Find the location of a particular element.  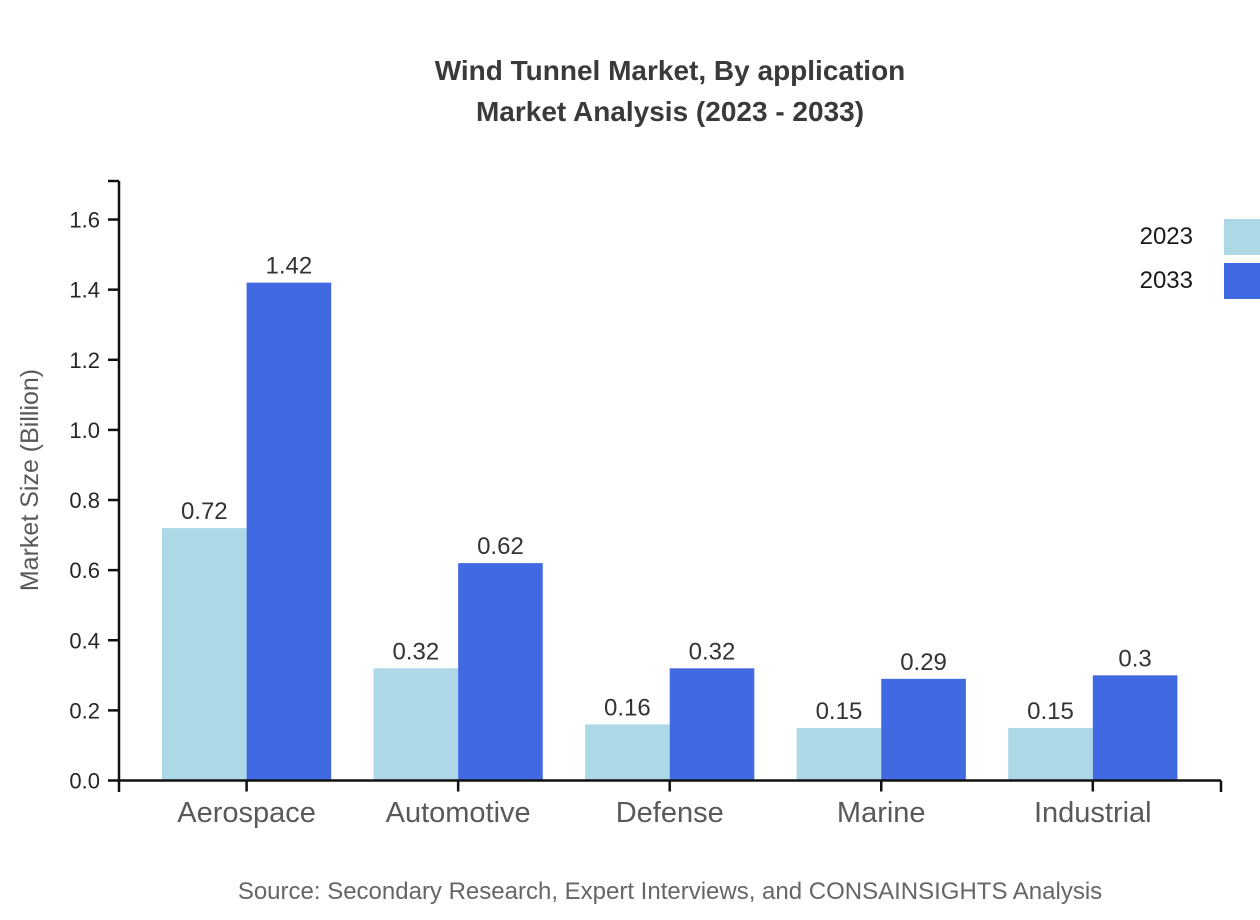

chart-title-line1: Wind Tunnel Market, By application is located at coordinates (670, 70).